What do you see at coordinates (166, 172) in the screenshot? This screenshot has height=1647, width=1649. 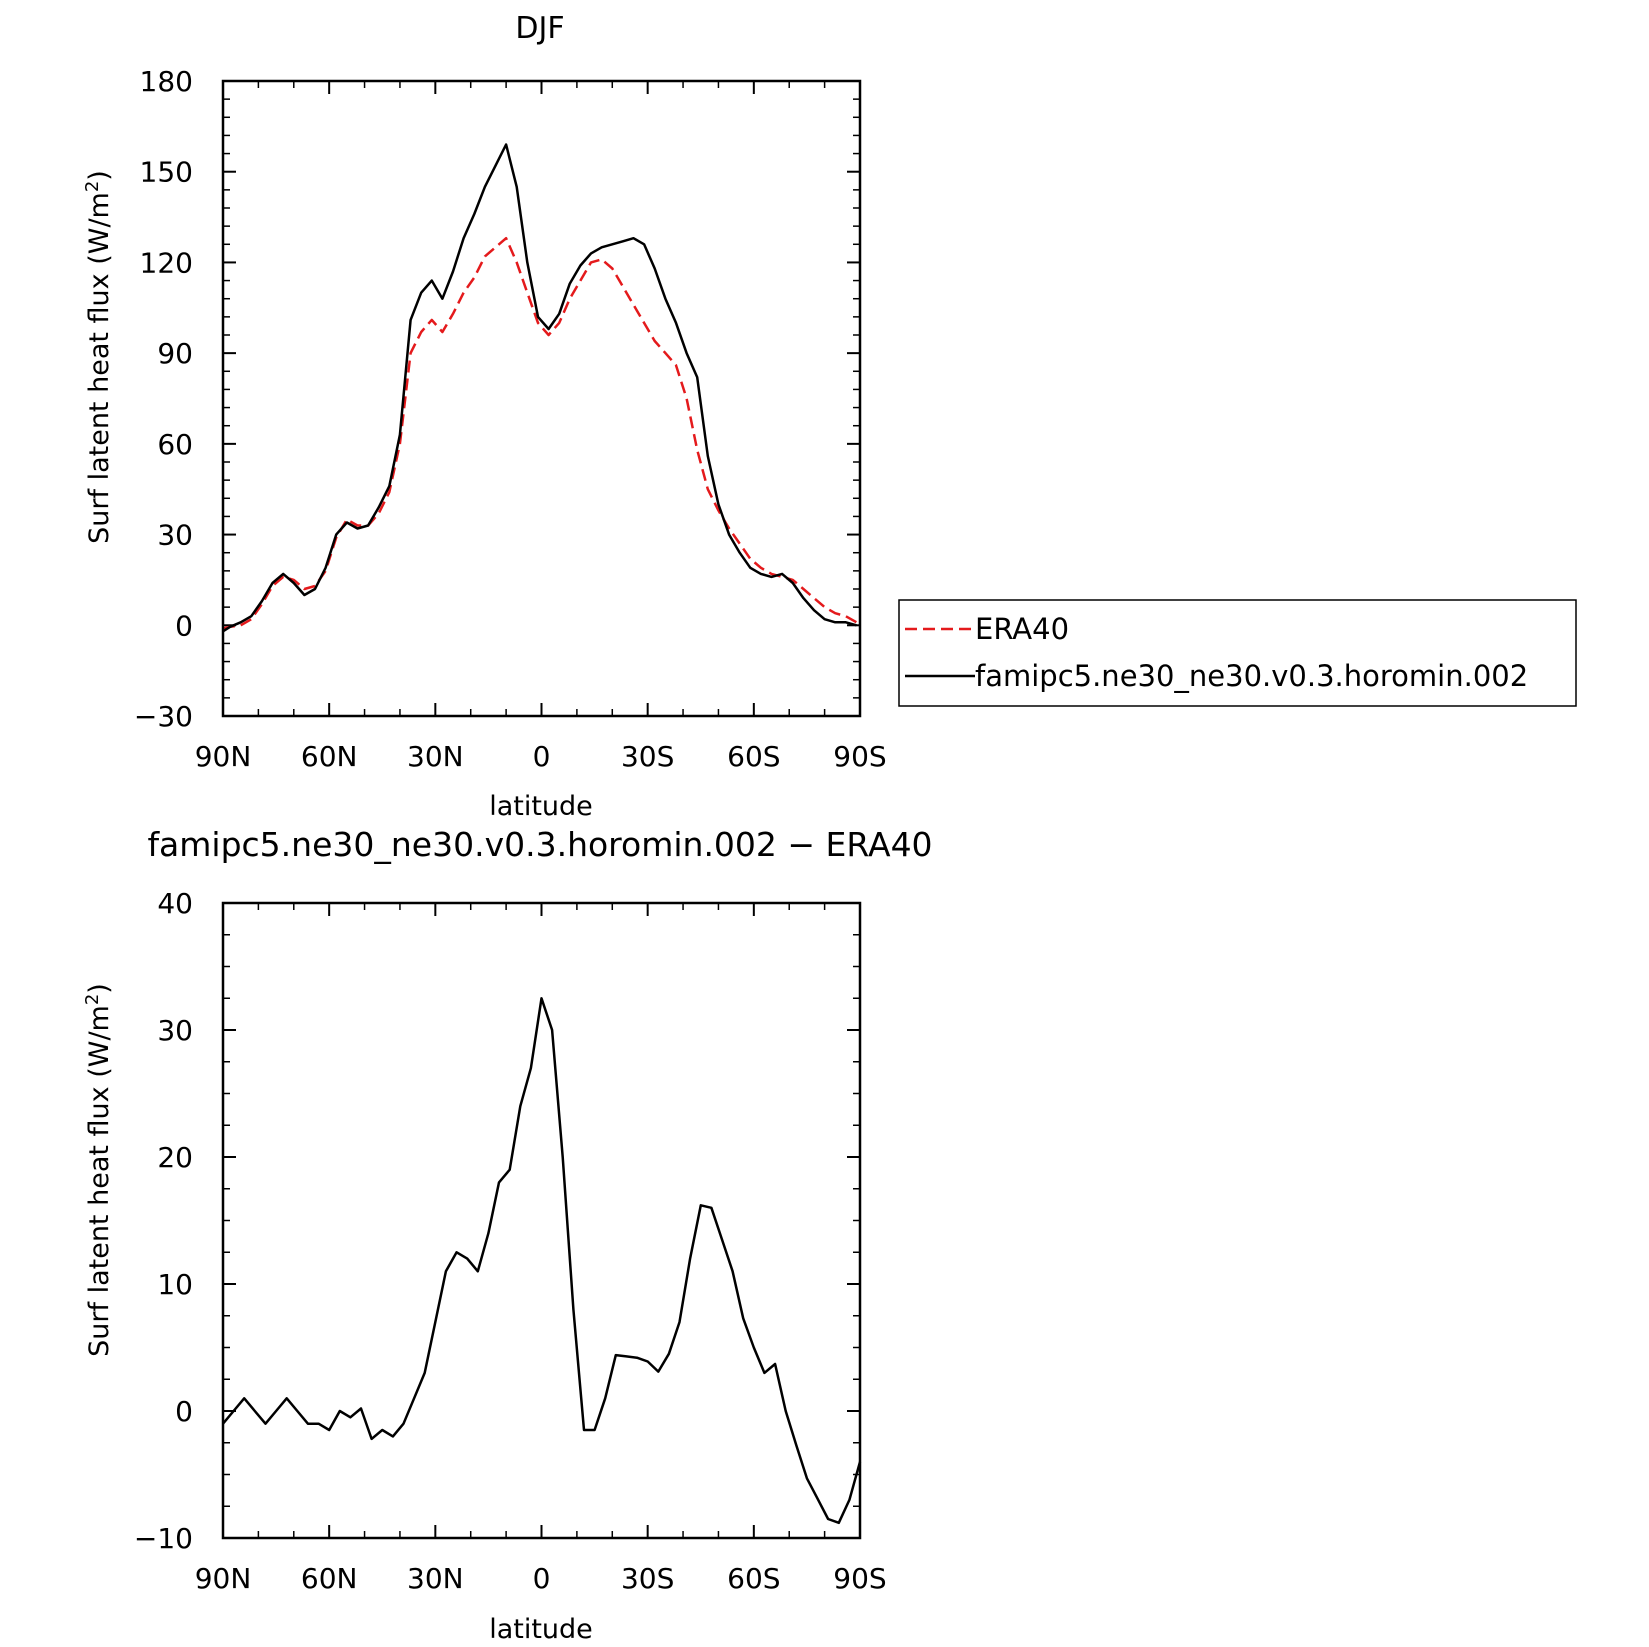 I see `top-y-tick-label: 150` at bounding box center [166, 172].